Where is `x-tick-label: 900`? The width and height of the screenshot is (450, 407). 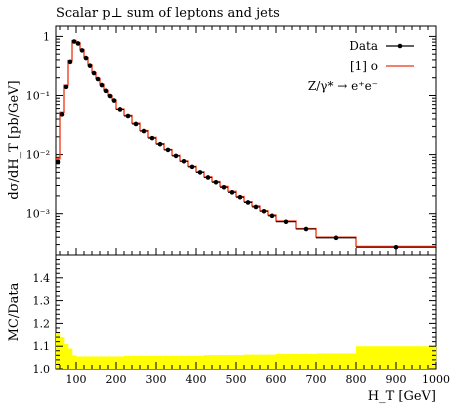
x-tick-label: 900 is located at coordinates (396, 379).